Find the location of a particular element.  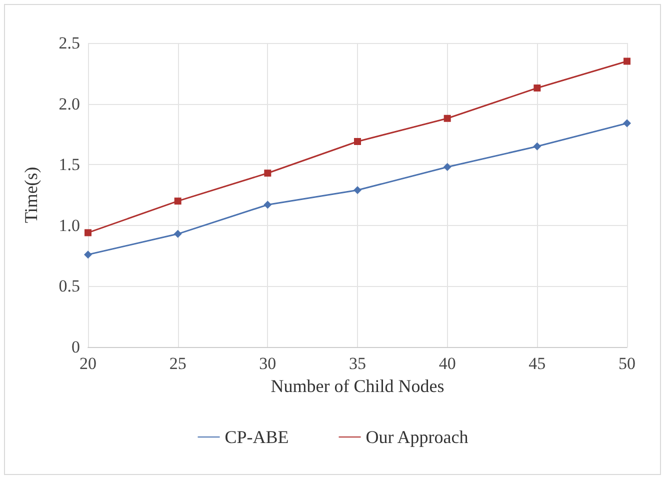

y-tick-label: 1.5 is located at coordinates (69, 164).